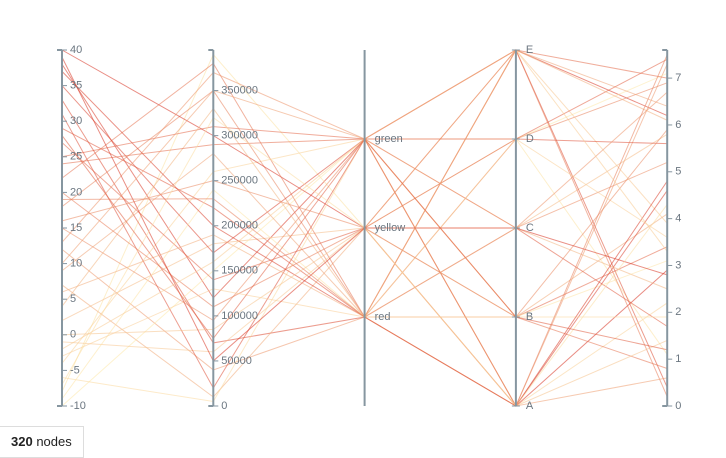 The width and height of the screenshot is (726, 458). What do you see at coordinates (76, 157) in the screenshot?
I see `tick-label: 25` at bounding box center [76, 157].